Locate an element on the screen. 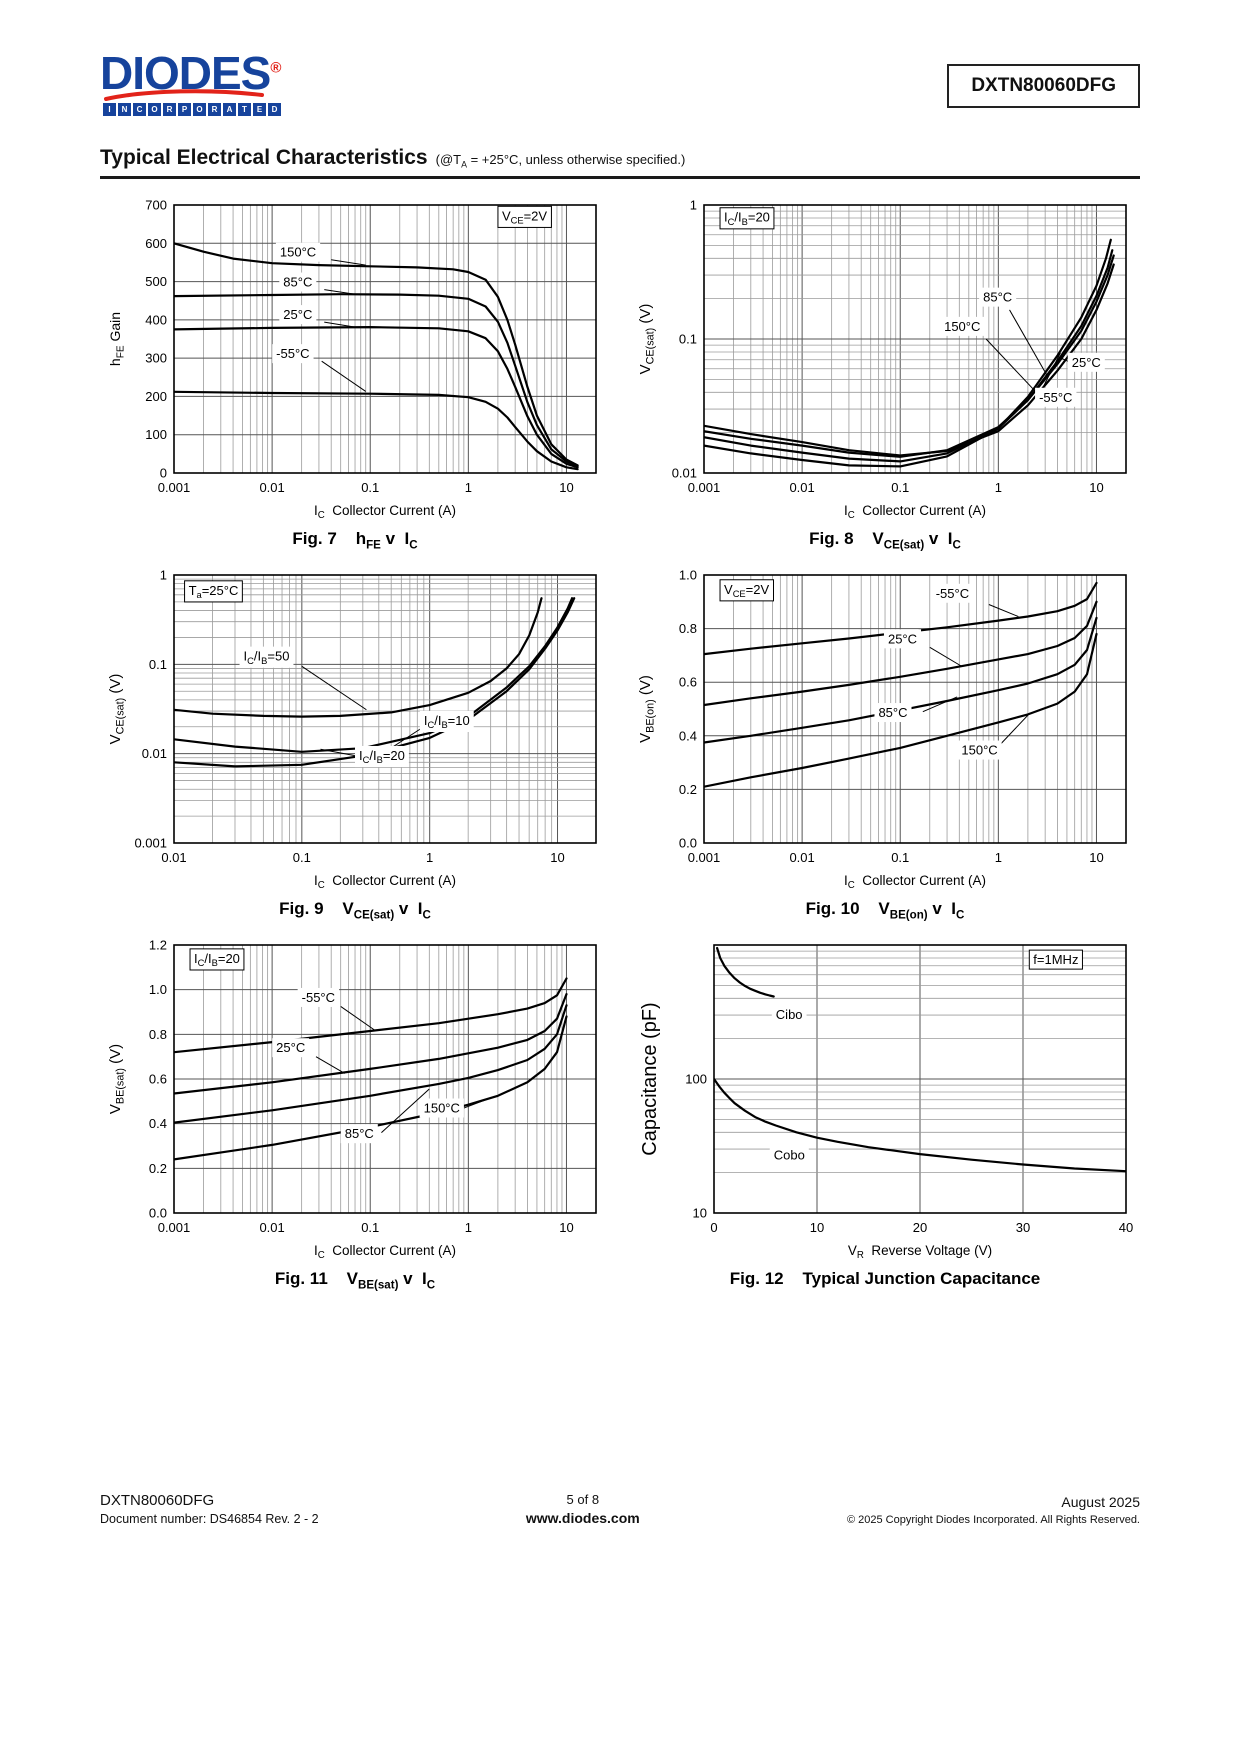 The height and width of the screenshot is (1754, 1240). fig11-caption: Fig. 11 VBE(sat) v IC is located at coordinates (355, 1280).